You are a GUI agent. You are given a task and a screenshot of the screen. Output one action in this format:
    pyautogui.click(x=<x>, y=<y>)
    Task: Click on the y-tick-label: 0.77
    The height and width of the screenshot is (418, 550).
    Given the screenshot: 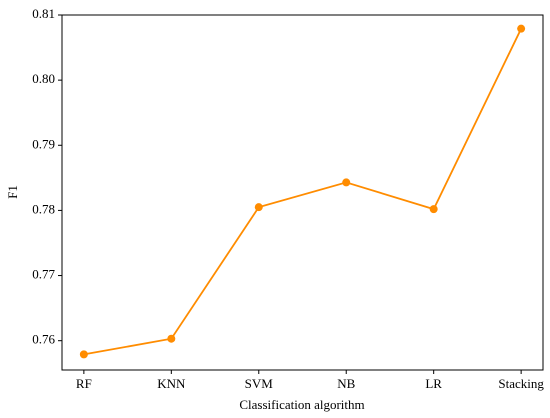 What is the action you would take?
    pyautogui.click(x=43, y=274)
    